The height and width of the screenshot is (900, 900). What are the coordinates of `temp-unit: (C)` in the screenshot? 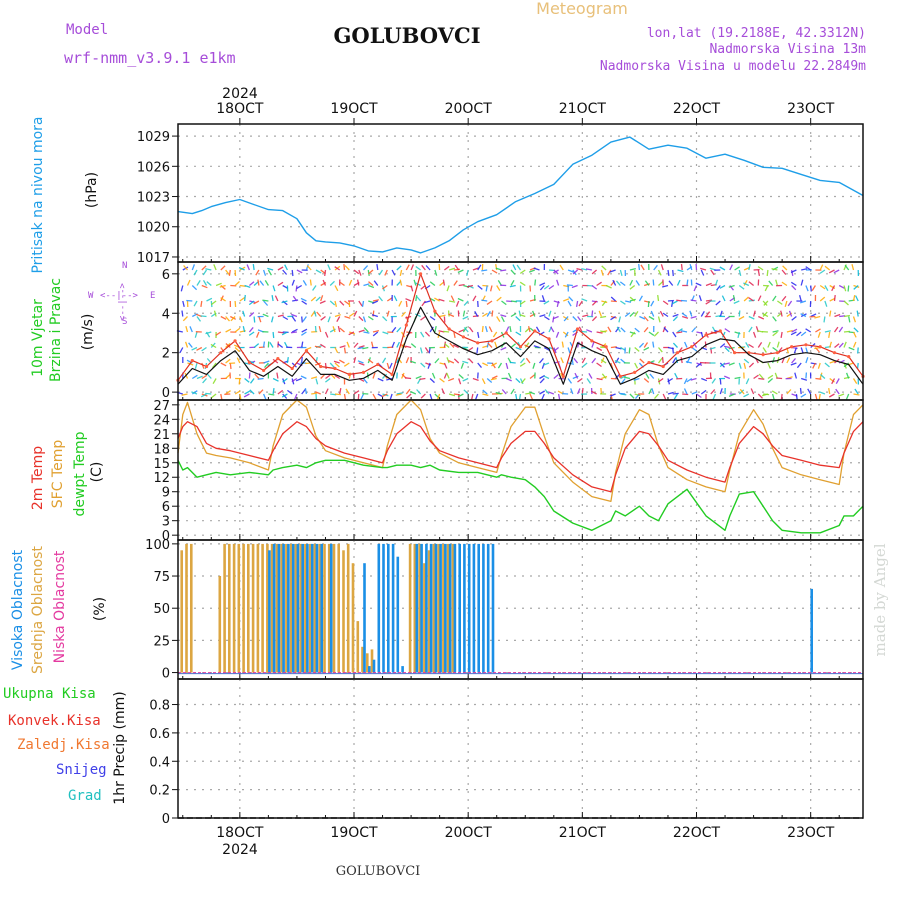 It's located at (97, 472).